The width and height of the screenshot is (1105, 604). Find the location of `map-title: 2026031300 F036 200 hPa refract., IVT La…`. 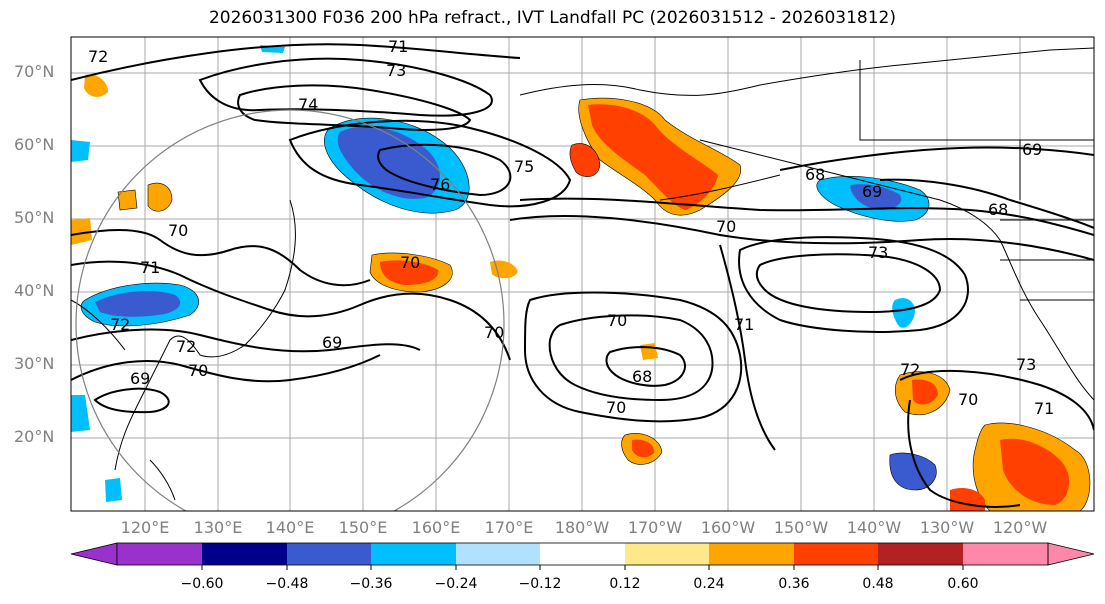

map-title: 2026031300 F036 200 hPa refract., IVT La… is located at coordinates (552, 18).